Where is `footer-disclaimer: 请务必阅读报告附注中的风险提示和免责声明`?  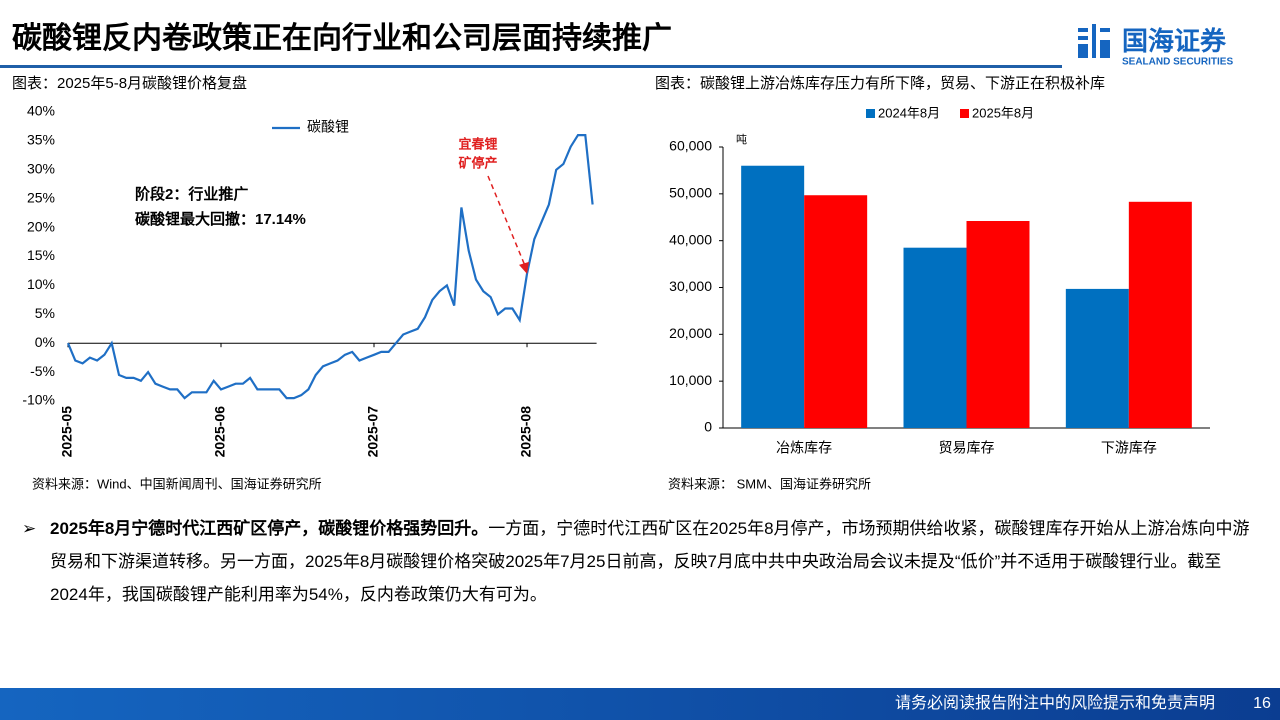 footer-disclaimer: 请务必阅读报告附注中的风险提示和免责声明 is located at coordinates (1055, 703).